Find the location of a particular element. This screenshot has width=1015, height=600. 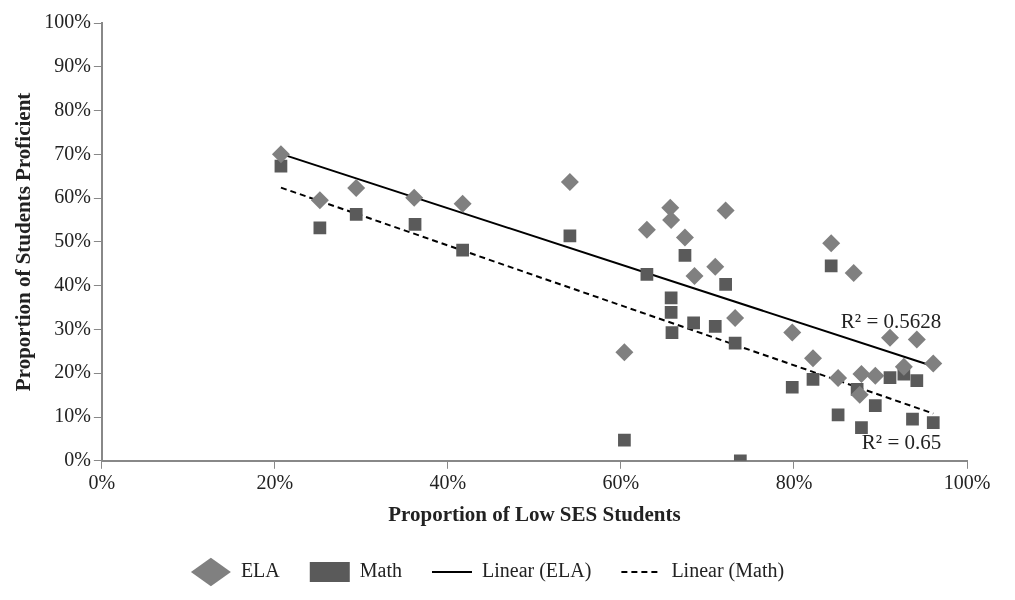

x-tick-label: 40% is located at coordinates (448, 482).